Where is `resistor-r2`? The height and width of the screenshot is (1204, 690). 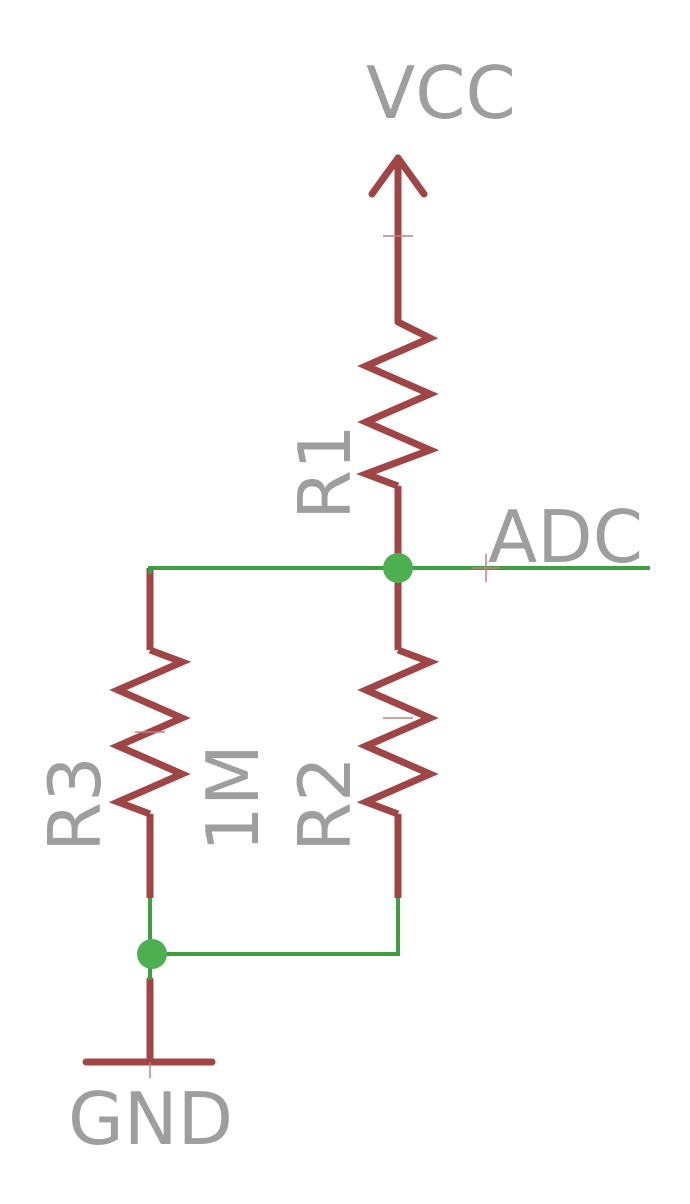 resistor-r2 is located at coordinates (398, 733).